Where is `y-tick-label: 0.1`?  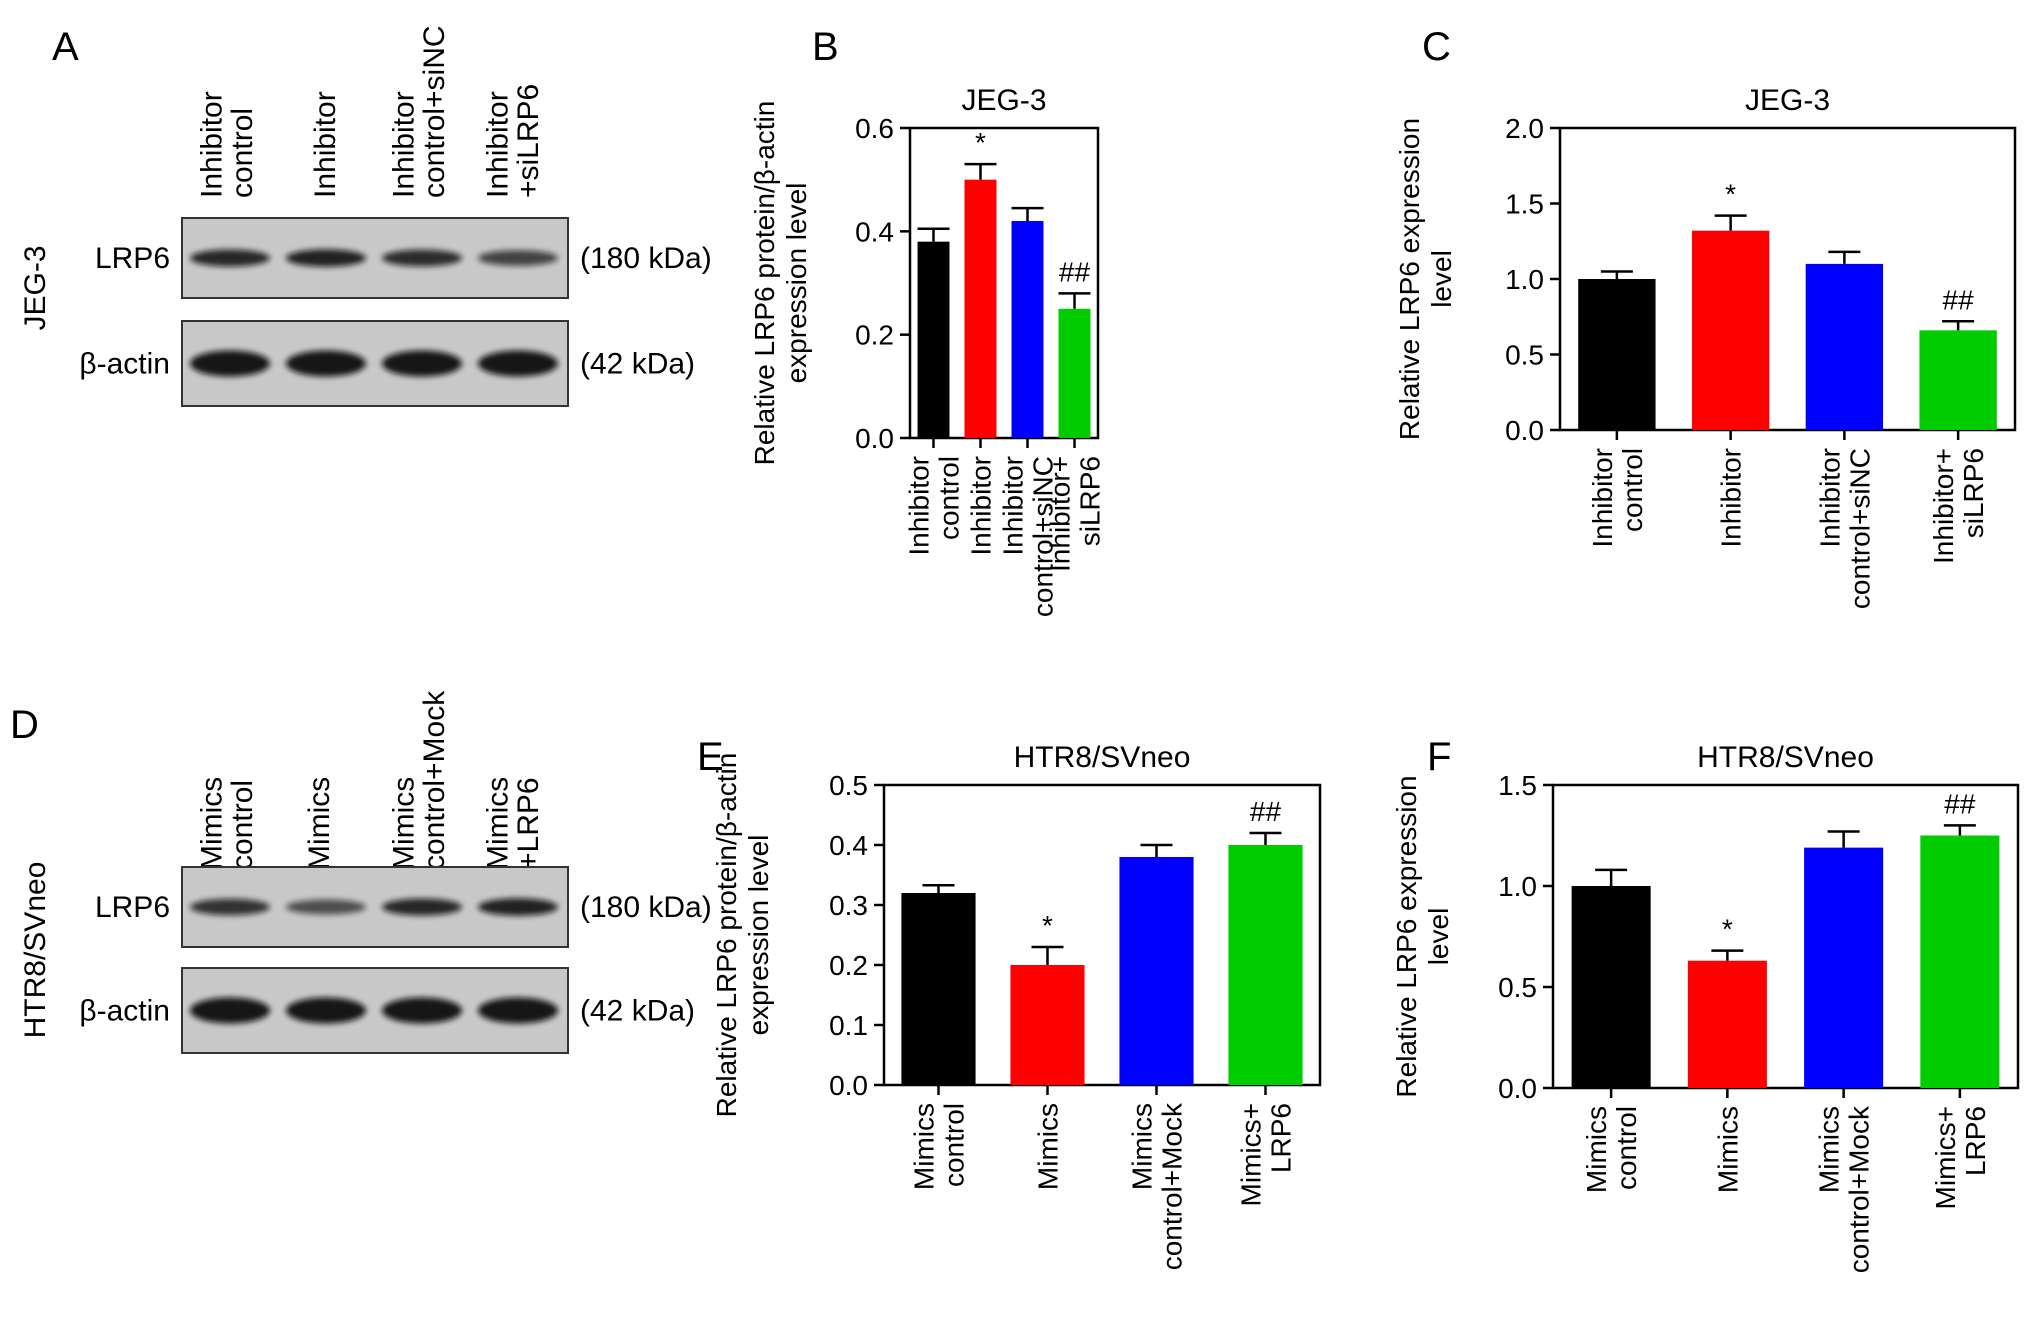
y-tick-label: 0.1 is located at coordinates (848, 1025).